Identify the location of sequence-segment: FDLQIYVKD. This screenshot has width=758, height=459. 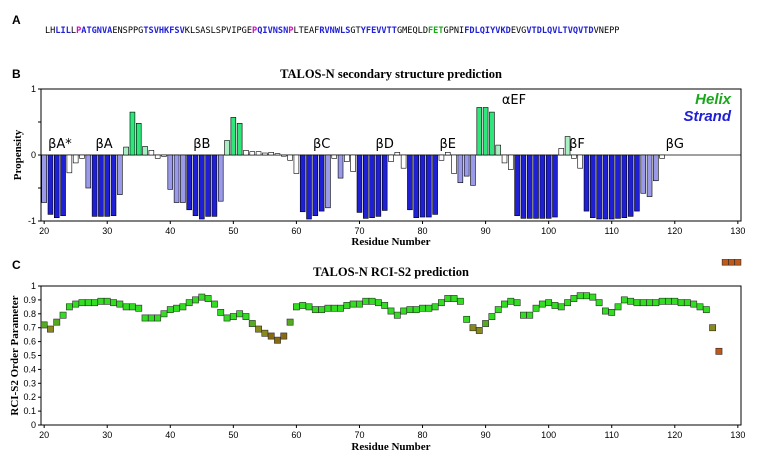
(487, 31).